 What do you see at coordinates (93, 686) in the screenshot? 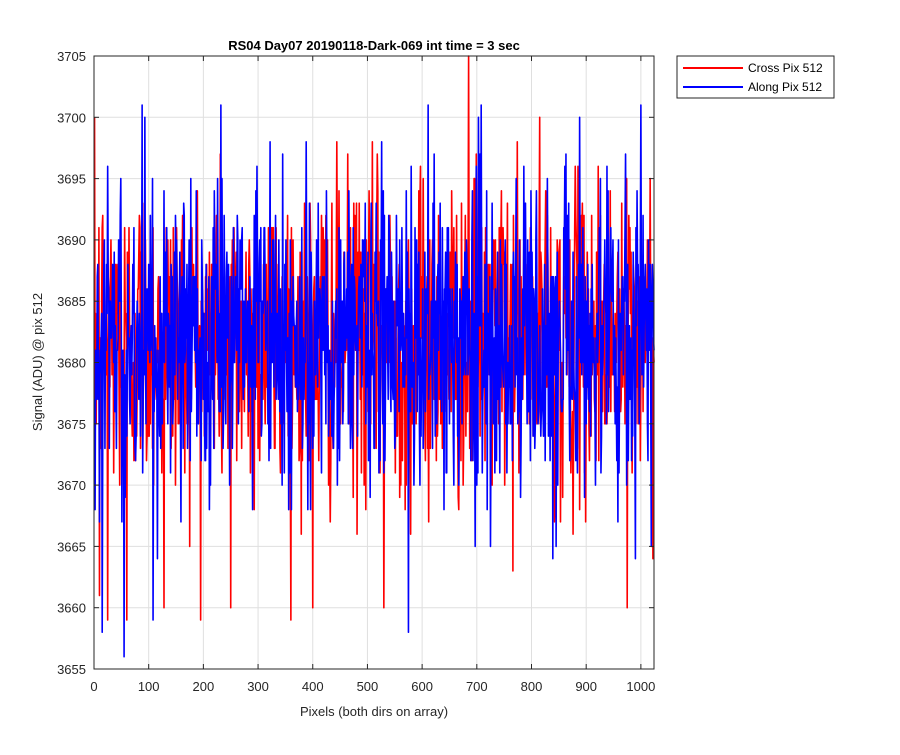
I see `x-tick-label: 0` at bounding box center [93, 686].